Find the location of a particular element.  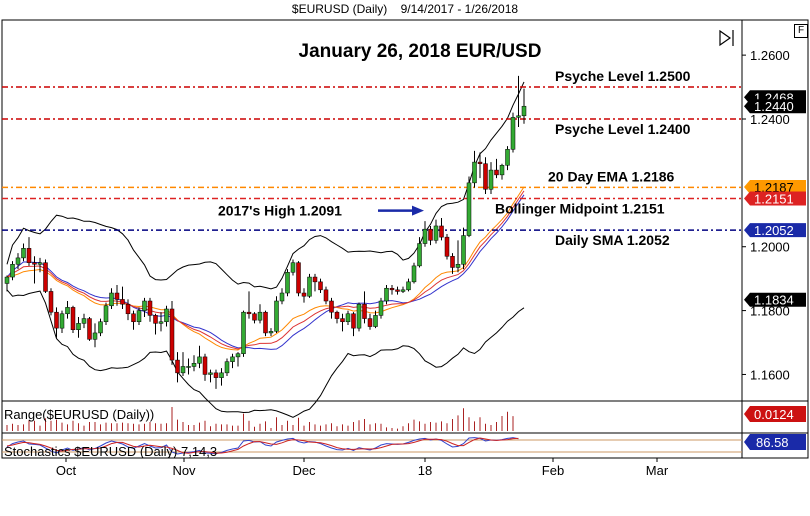

price-axis-frame is located at coordinates (775, 239).